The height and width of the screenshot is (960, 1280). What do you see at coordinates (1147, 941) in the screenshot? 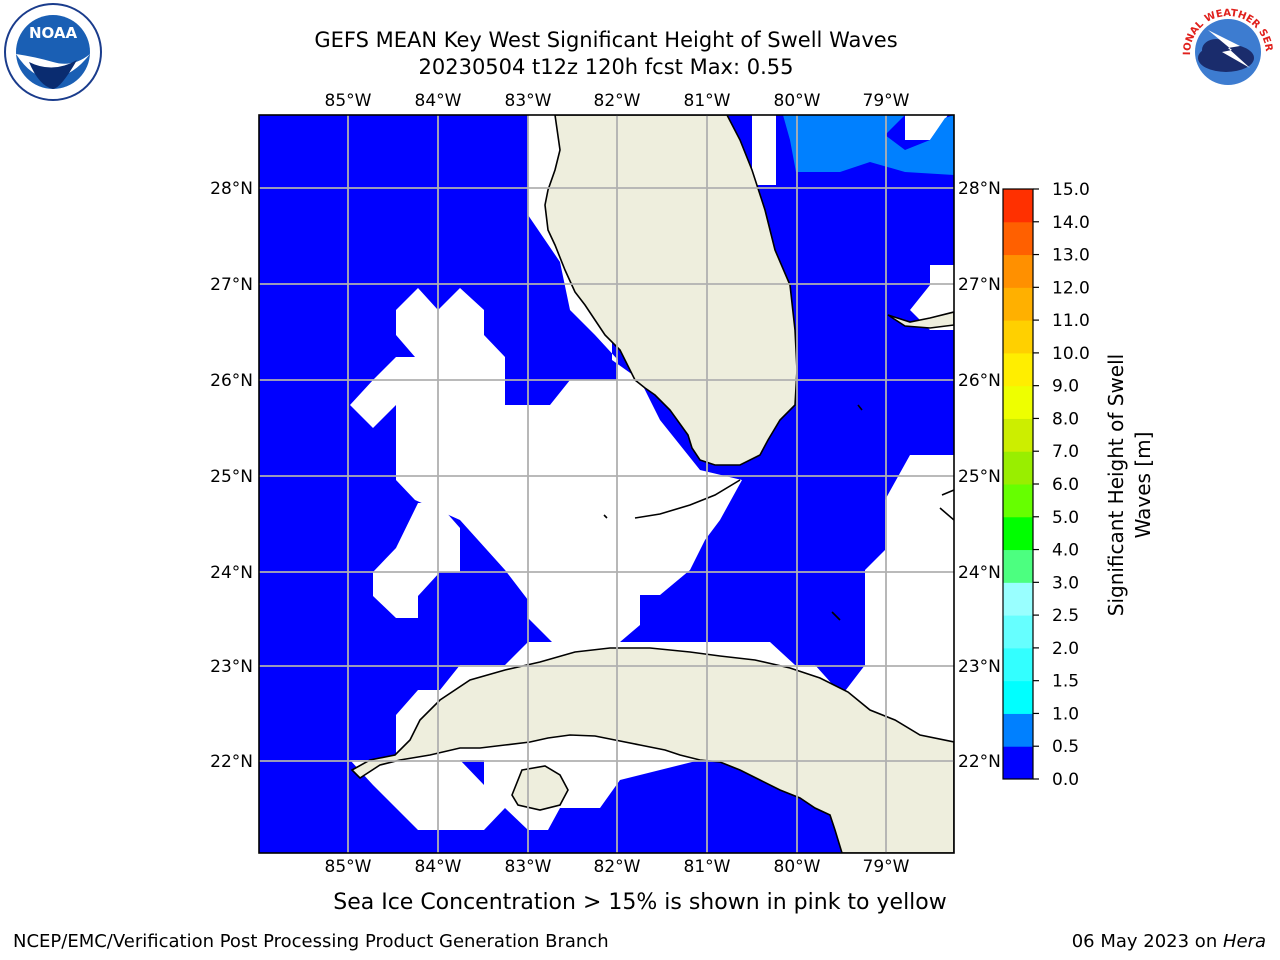
I see `footer-date-text: 06 May 2023 on` at bounding box center [1147, 941].